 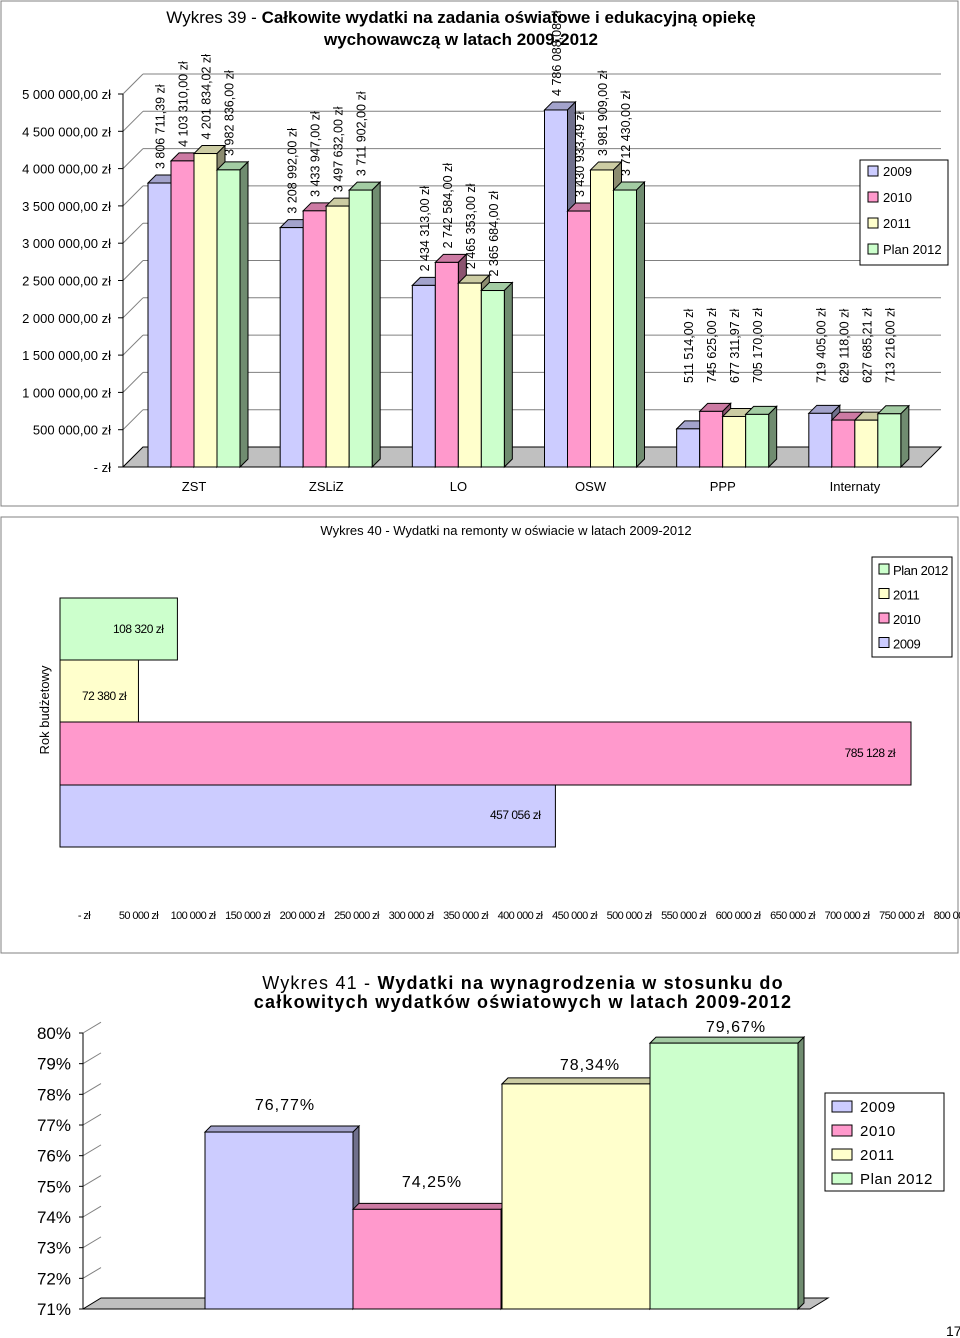 I want to click on x-tick-label: 400 000 zł, so click(x=521, y=916).